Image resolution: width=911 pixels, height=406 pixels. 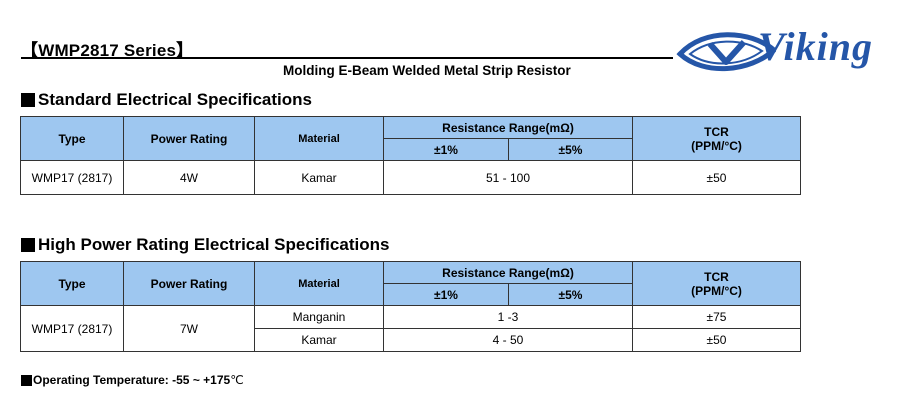 I want to click on operating-temperature-label: Operating Temperature: -55 ~ +175, so click(x=132, y=380).